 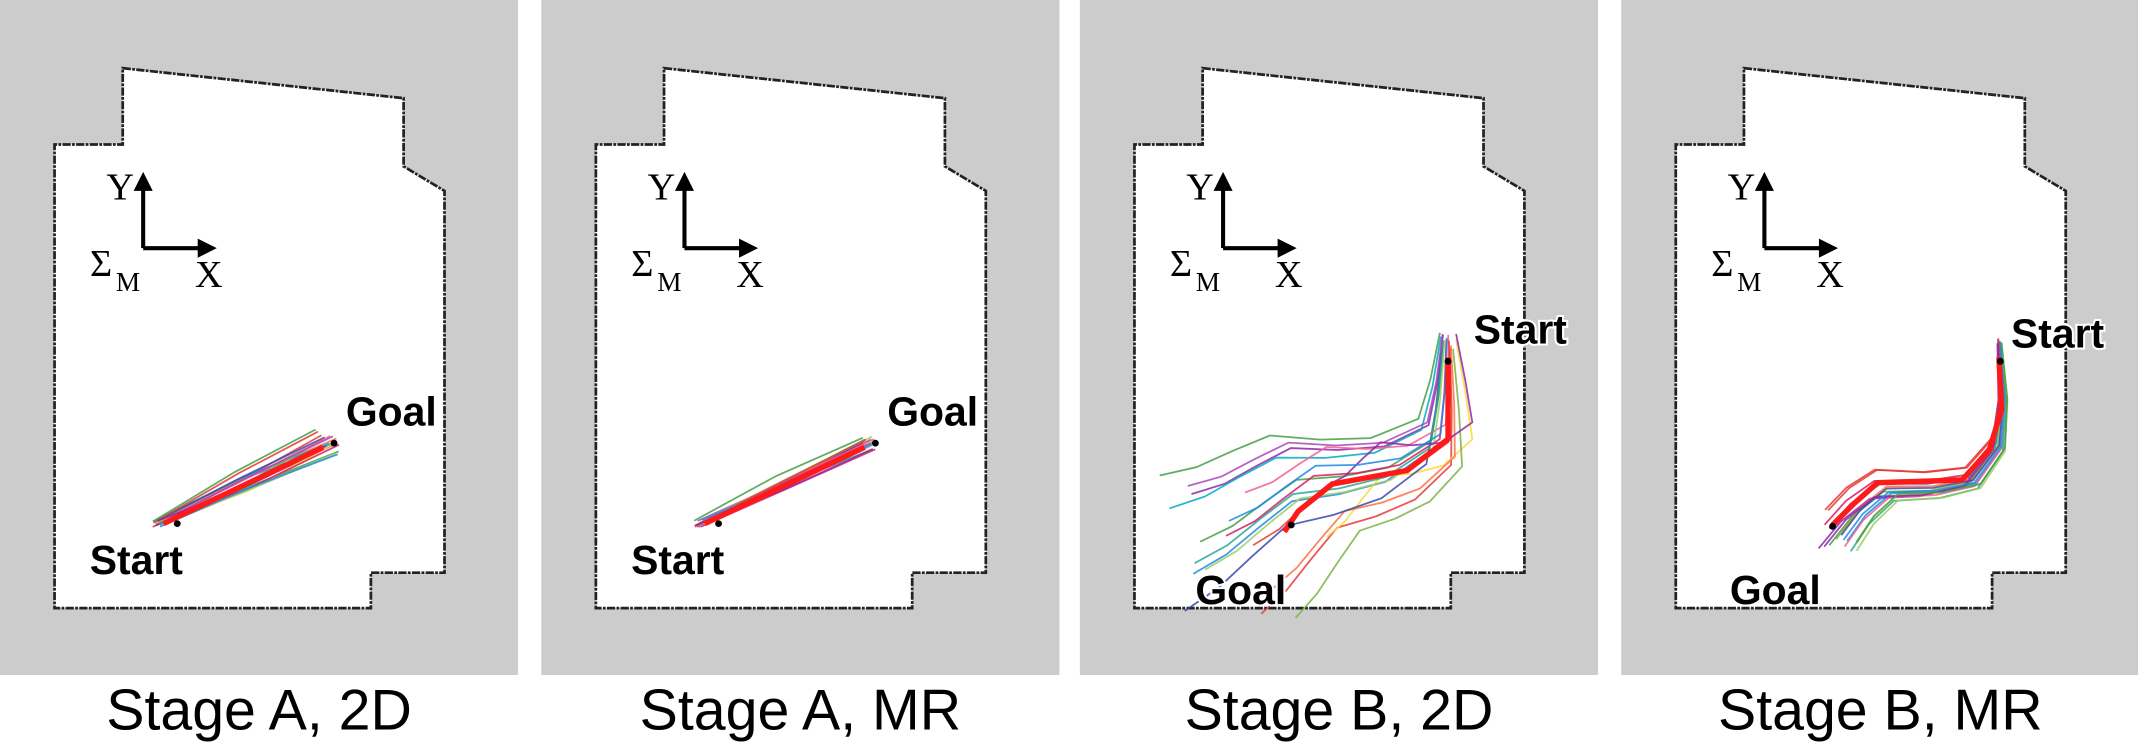 What do you see at coordinates (1880, 711) in the screenshot?
I see `panel-caption: Stage B, MR` at bounding box center [1880, 711].